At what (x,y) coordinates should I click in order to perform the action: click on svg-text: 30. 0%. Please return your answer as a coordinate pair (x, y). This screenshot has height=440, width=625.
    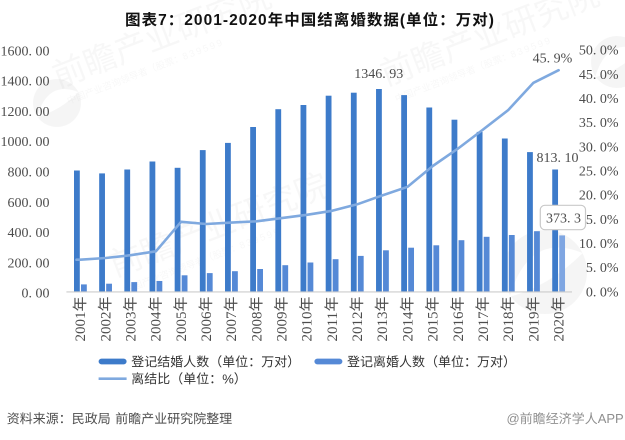
    Looking at the image, I should click on (599, 147).